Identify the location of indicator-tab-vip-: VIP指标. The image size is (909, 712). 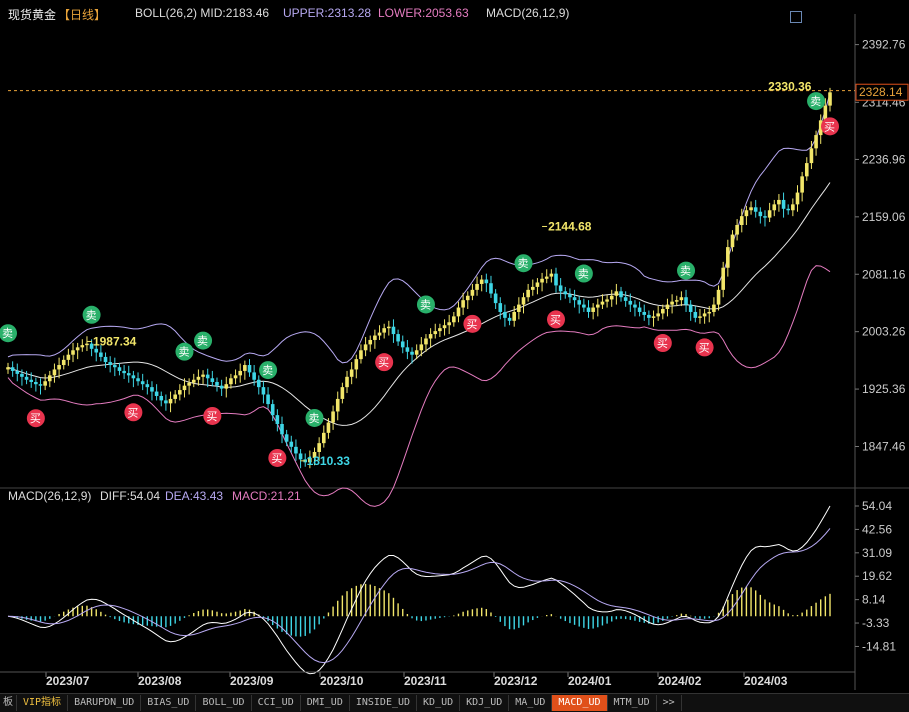
(43, 703).